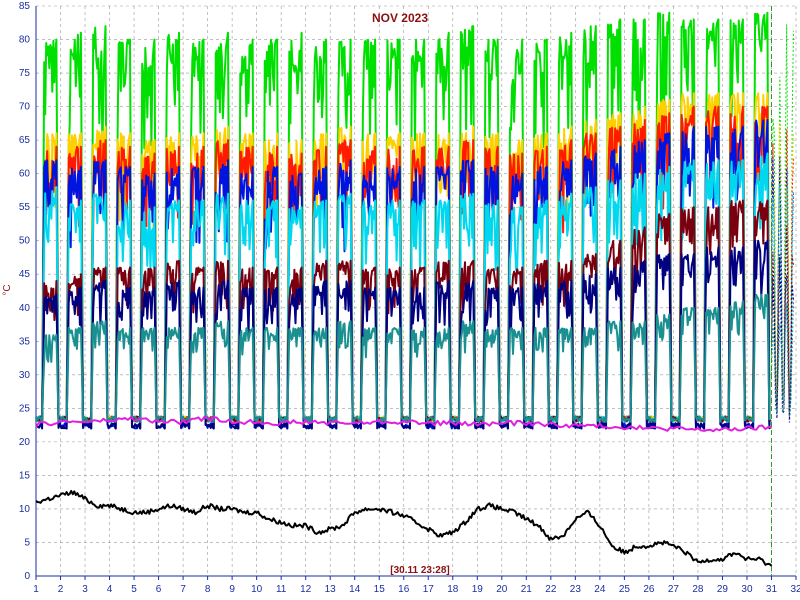 This screenshot has height=600, width=800. Describe the element at coordinates (232, 589) in the screenshot. I see `x-tick-label-8: 9` at that location.